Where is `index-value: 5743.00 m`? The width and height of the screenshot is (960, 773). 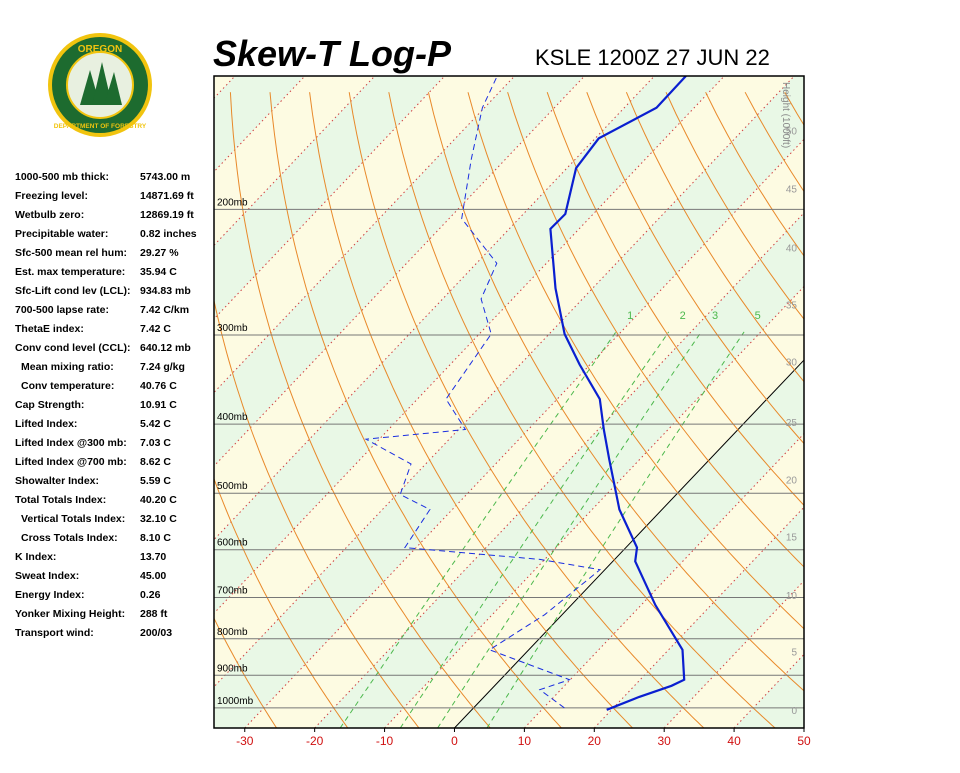 index-value: 5743.00 m is located at coordinates (165, 177).